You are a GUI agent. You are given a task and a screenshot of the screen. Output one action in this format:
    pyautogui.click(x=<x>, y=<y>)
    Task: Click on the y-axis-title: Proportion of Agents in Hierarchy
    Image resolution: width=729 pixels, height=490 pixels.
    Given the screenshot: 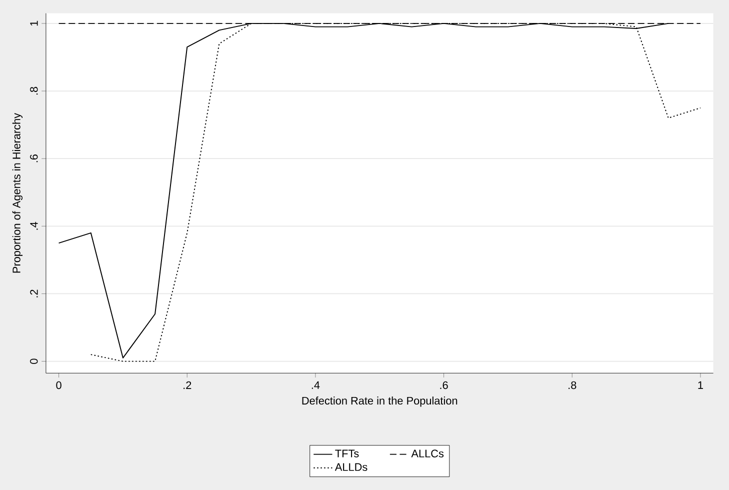 What is the action you would take?
    pyautogui.click(x=17, y=192)
    